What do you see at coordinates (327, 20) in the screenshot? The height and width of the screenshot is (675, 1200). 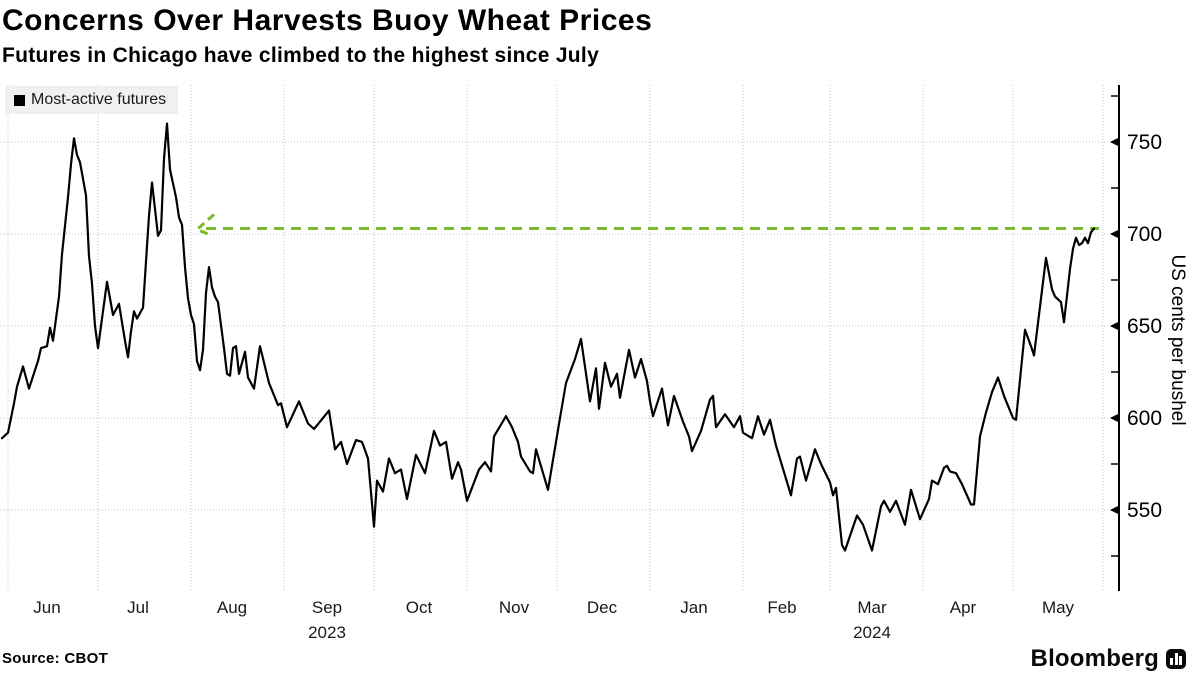 I see `page-title: Concerns Over Harvests Buoy Wheat Prices` at bounding box center [327, 20].